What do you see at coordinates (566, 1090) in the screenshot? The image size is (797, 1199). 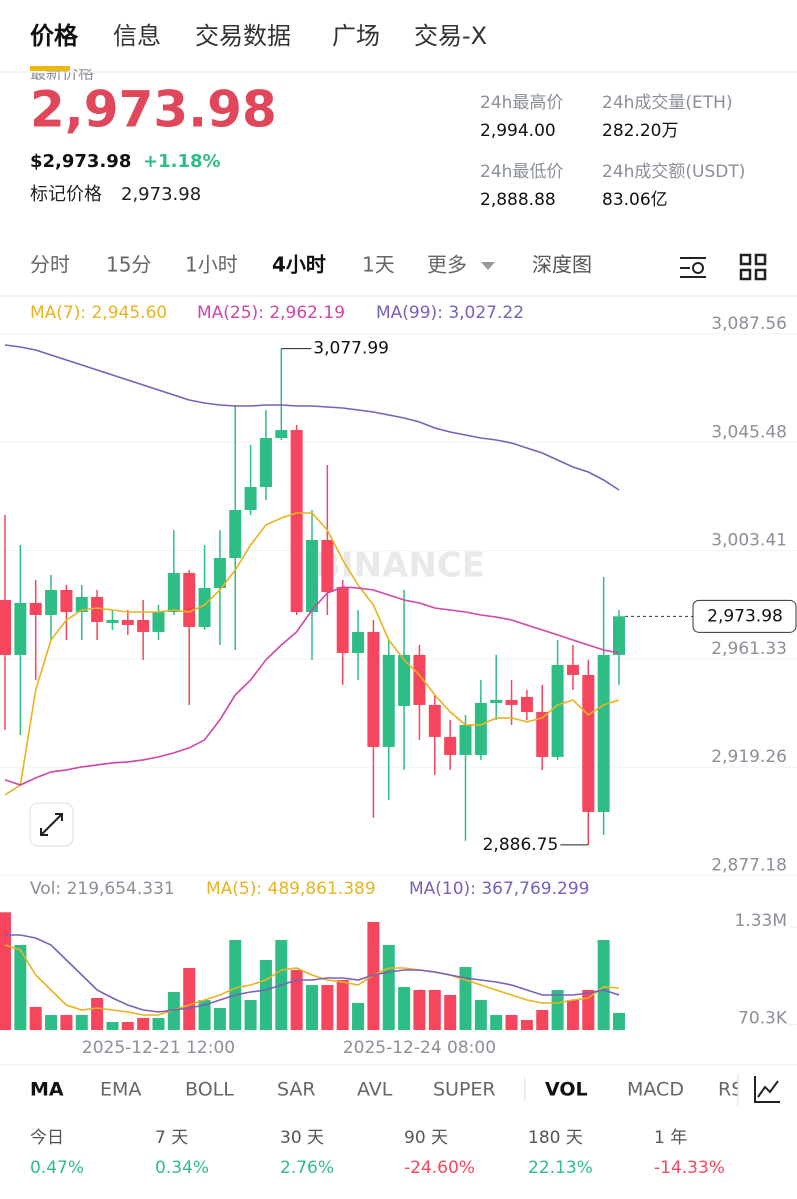 I see `indicator-tab: VOL` at bounding box center [566, 1090].